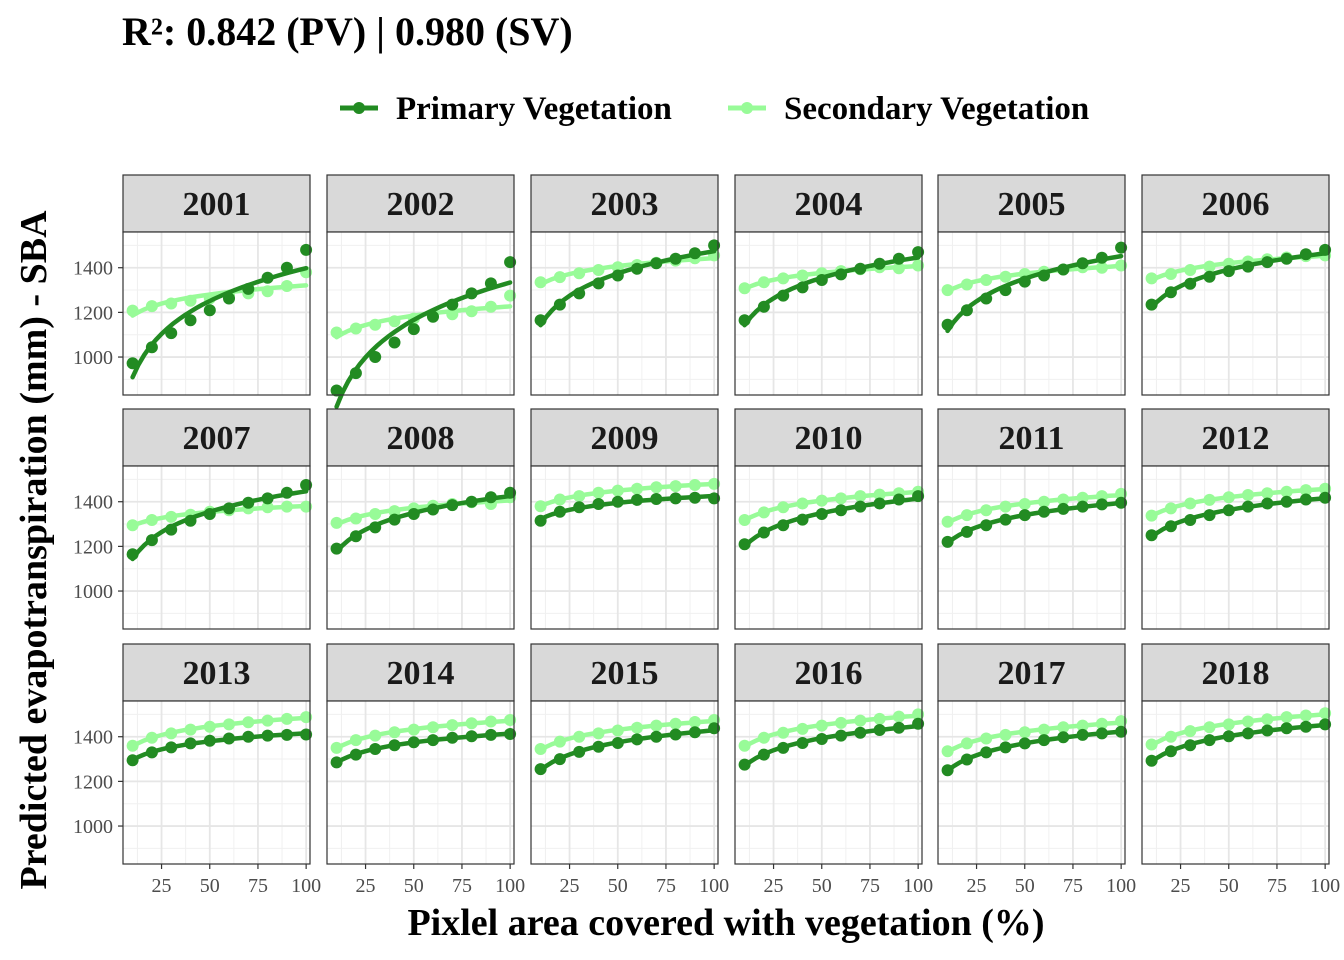 The image size is (1344, 960). I want to click on y-tick-label: 1400, so click(93, 269).